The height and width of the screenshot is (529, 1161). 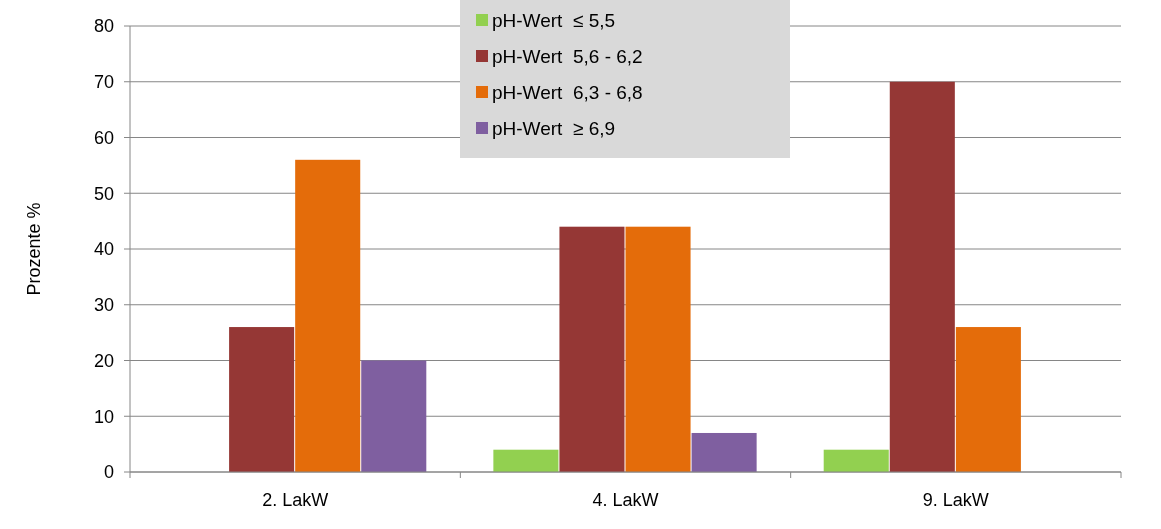 What do you see at coordinates (103, 82) in the screenshot?
I see `y-tick-label: 70` at bounding box center [103, 82].